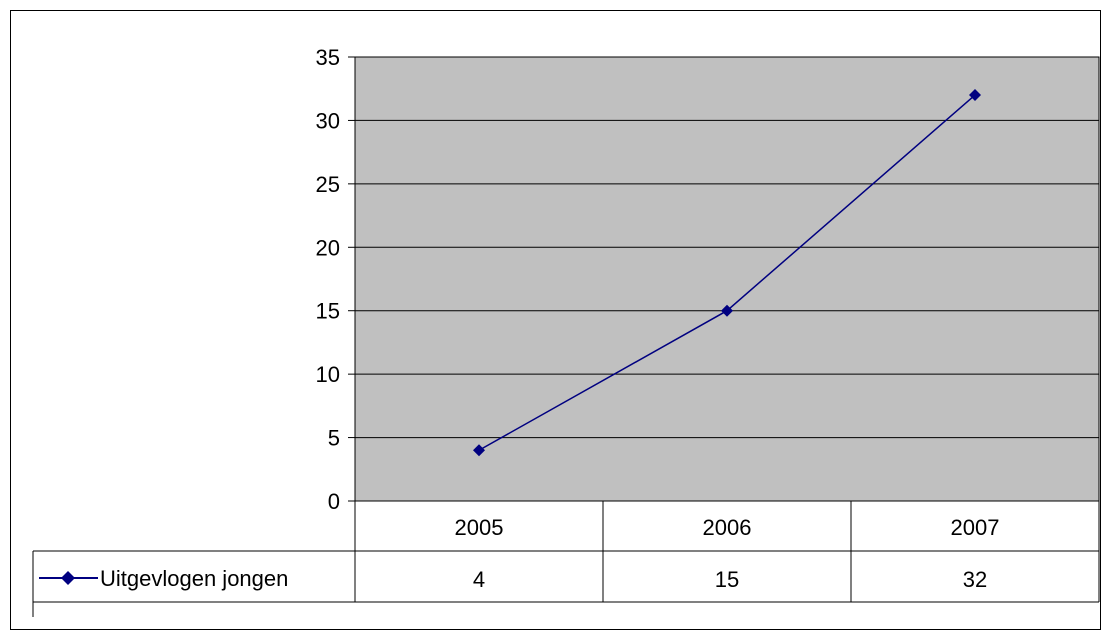 This screenshot has height=630, width=1103. Describe the element at coordinates (334, 438) in the screenshot. I see `y-tick-label: 5` at that location.